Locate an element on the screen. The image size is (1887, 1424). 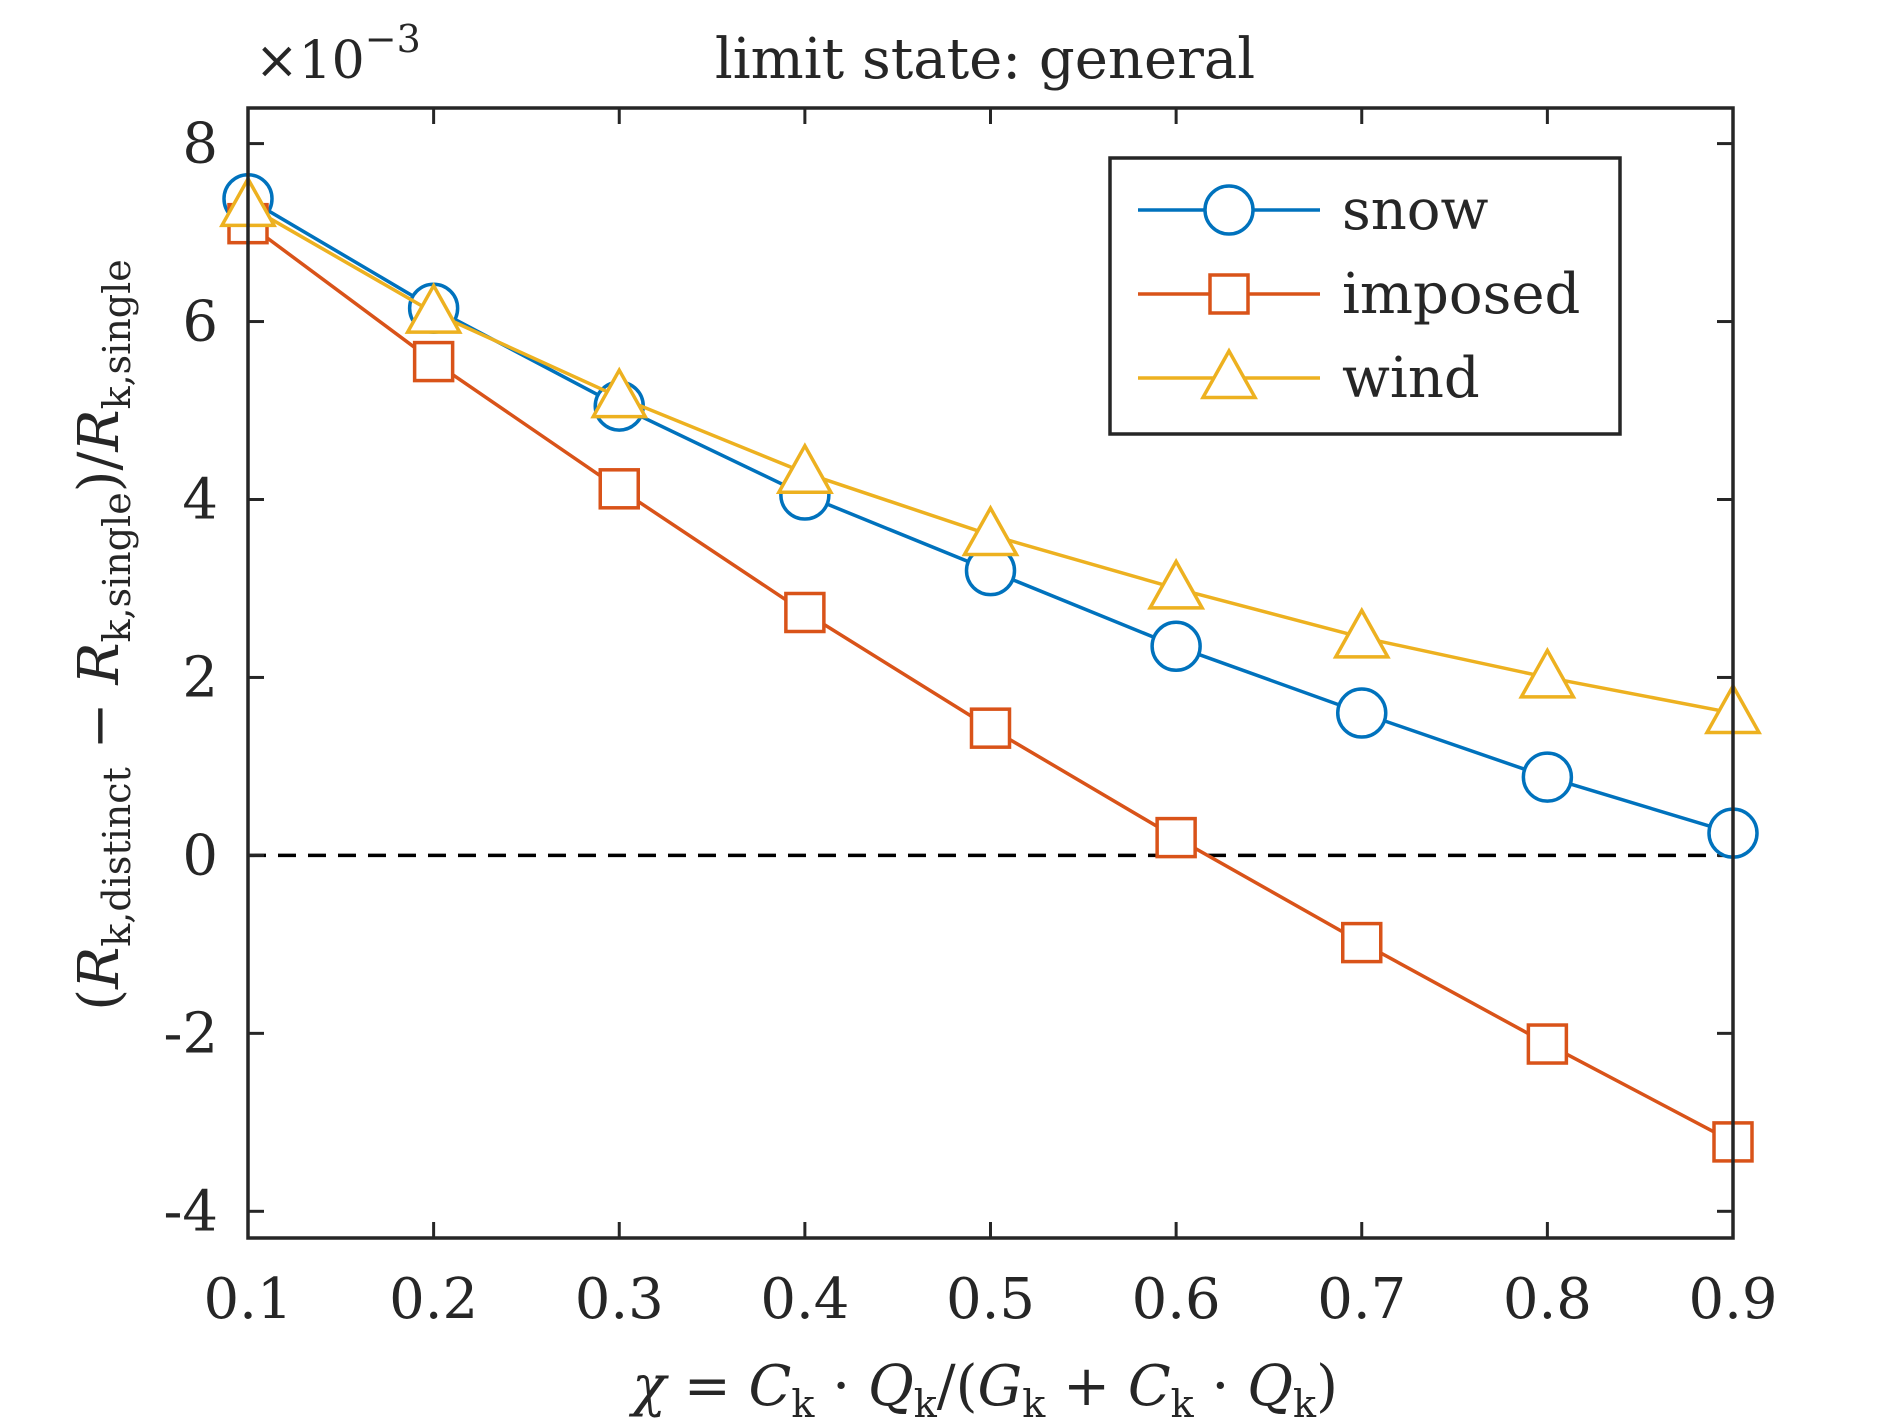
y-label-r2: R is located at coordinates (99, 664).